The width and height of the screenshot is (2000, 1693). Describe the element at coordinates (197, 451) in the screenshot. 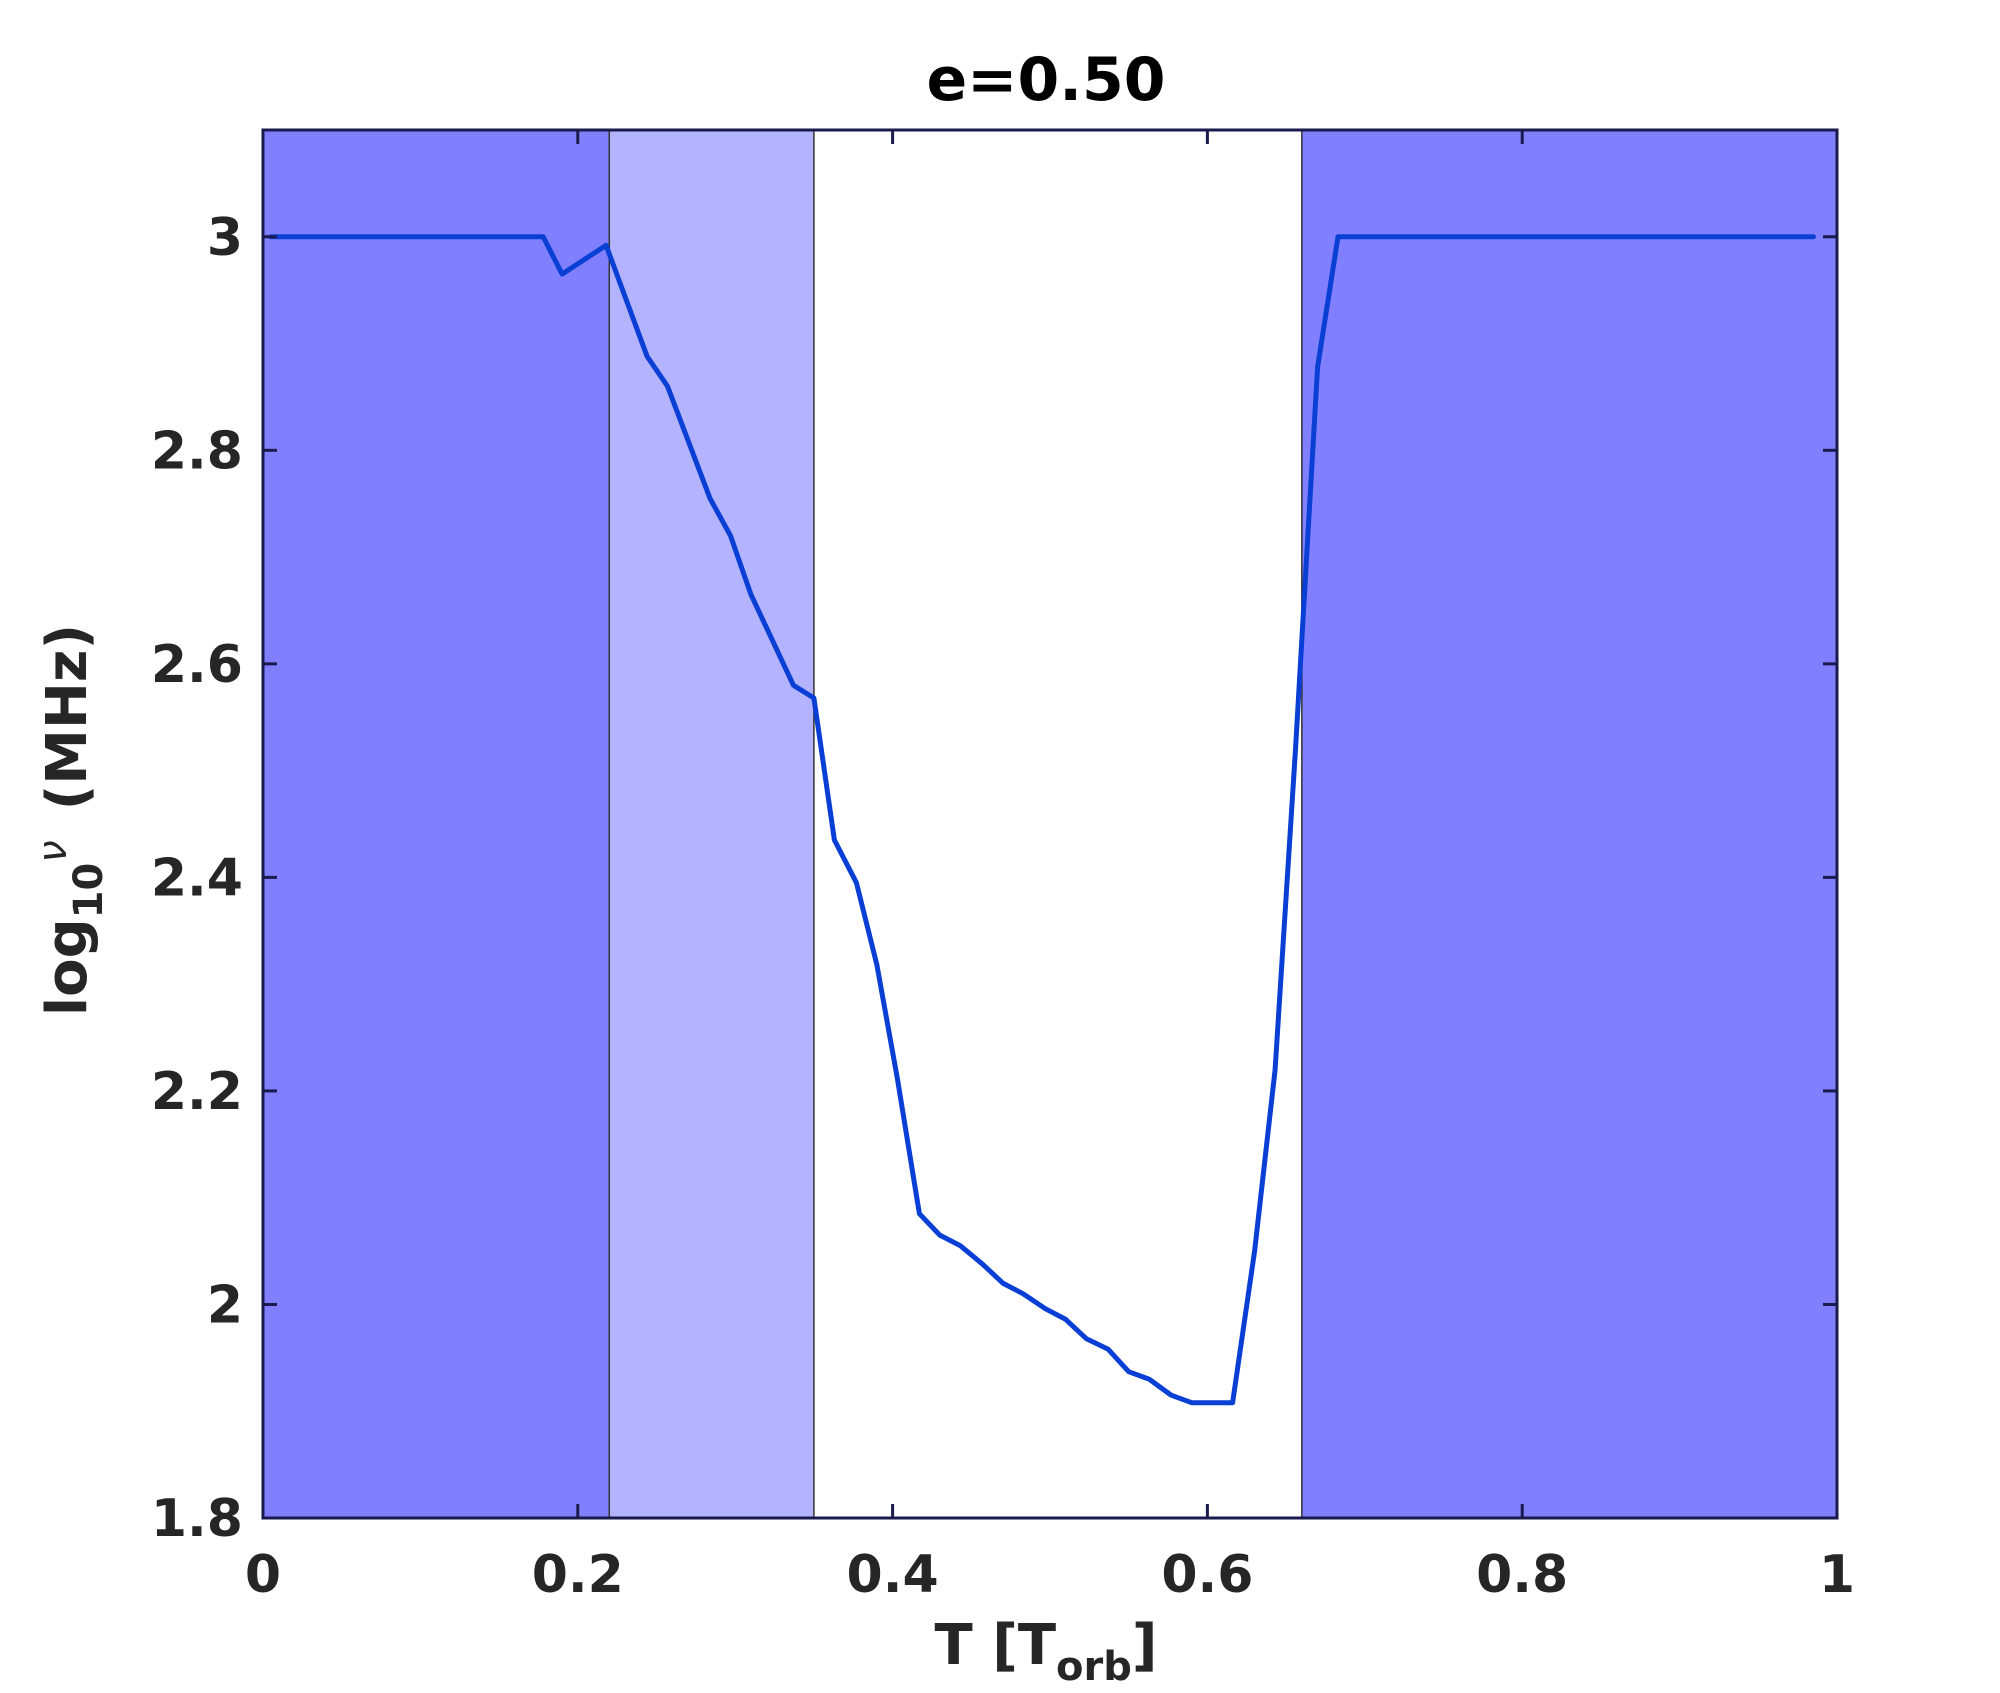

I see `y-tick-label-5: 2.8` at that location.